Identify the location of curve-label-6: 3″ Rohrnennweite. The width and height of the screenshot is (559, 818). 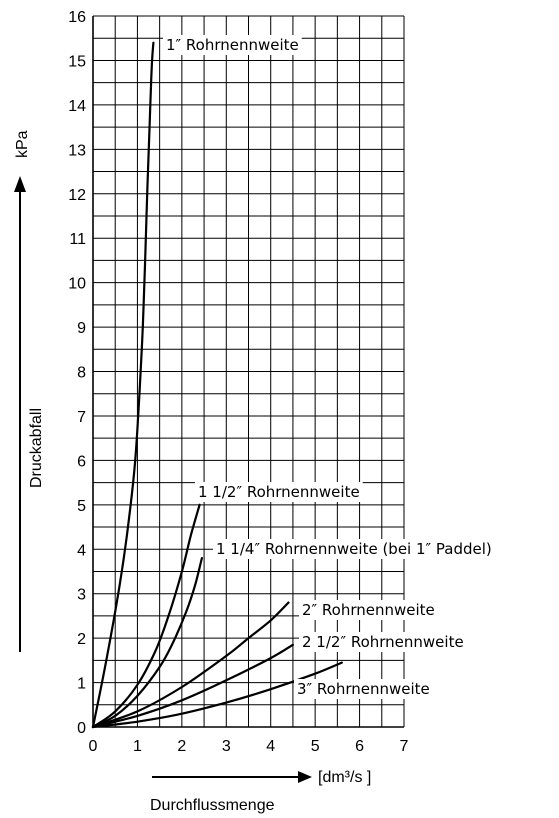
(363, 689).